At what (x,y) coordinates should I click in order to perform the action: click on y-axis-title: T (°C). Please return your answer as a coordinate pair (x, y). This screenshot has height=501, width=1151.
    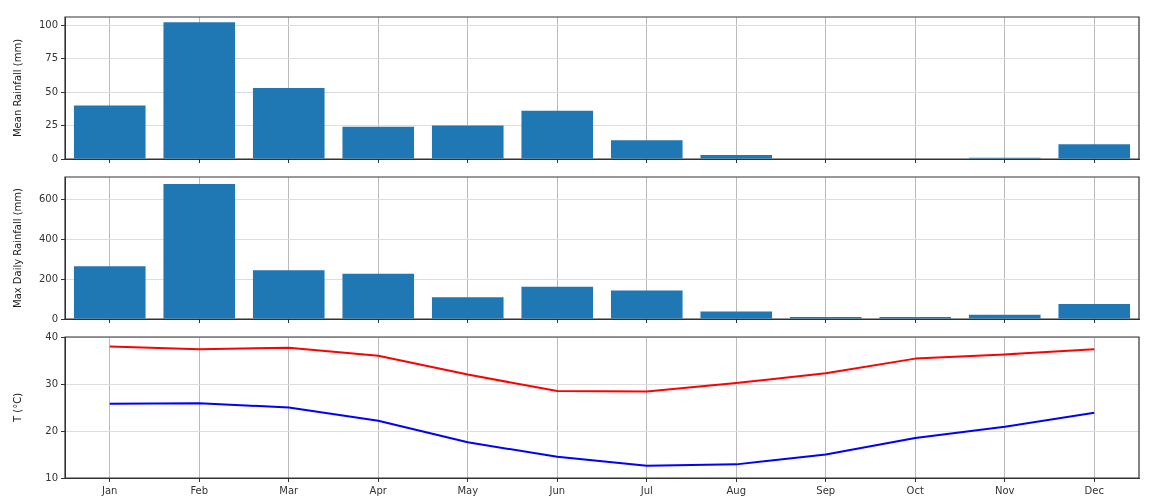
    Looking at the image, I should click on (17, 408).